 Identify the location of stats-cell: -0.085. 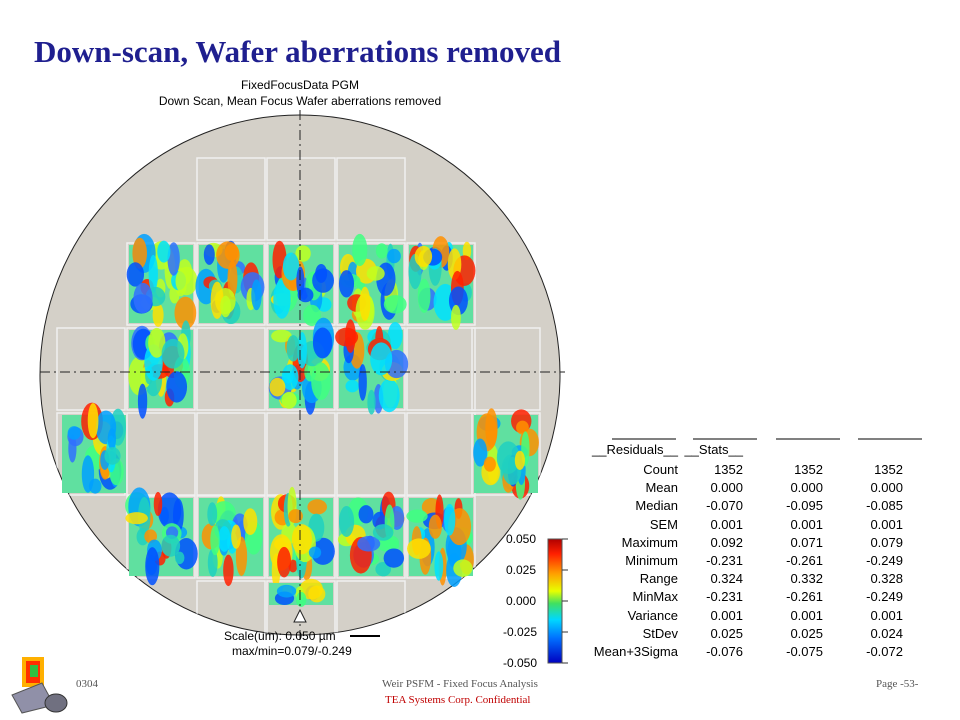
(884, 506).